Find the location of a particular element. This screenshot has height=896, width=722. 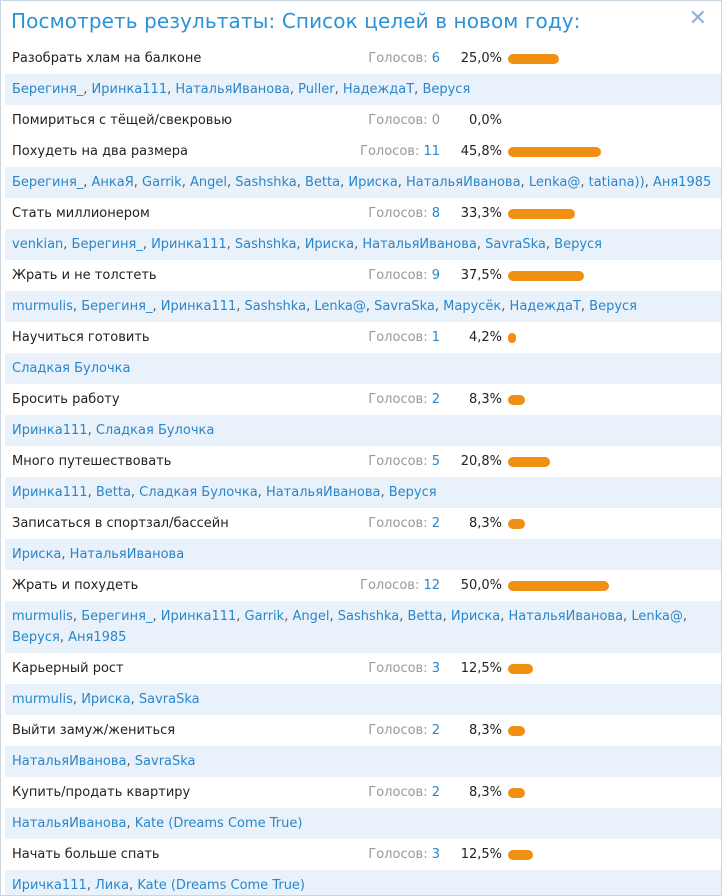

votes-number: 8 is located at coordinates (435, 213).